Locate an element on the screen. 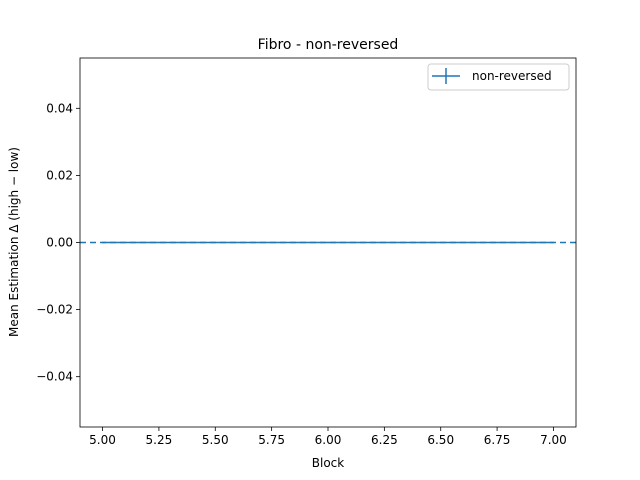 The height and width of the screenshot is (480, 640). x-tick-label: 7.00 is located at coordinates (553, 440).